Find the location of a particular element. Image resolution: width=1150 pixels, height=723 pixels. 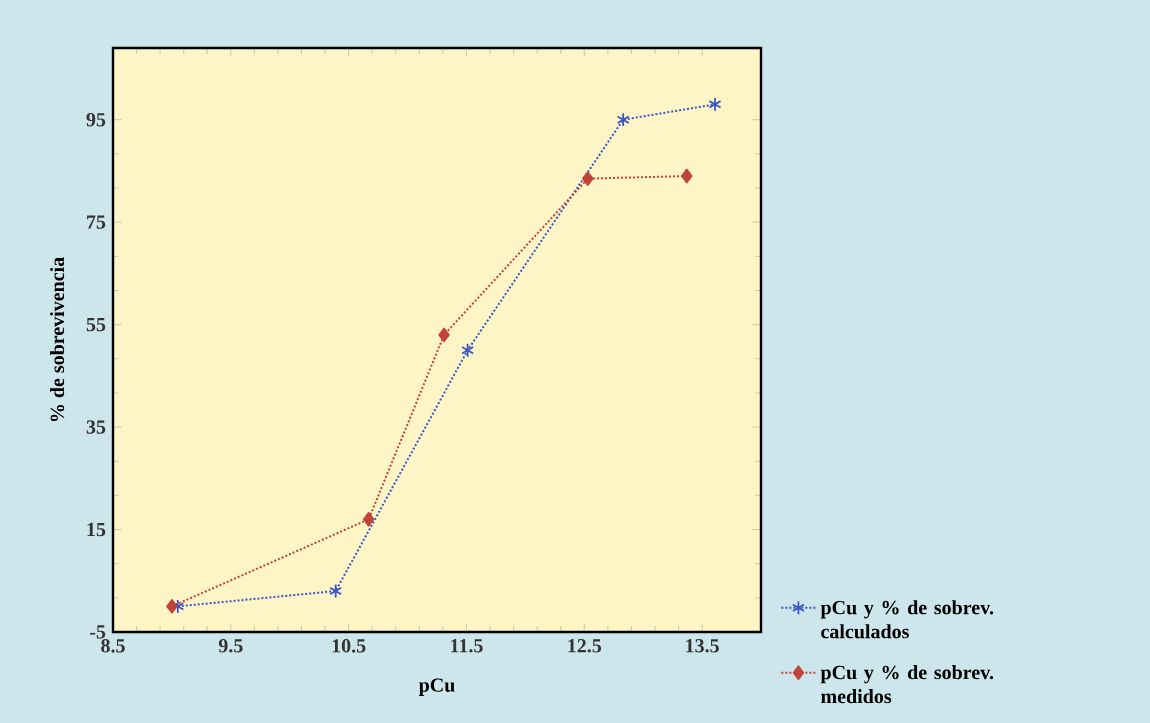

y-tick-label: 95 is located at coordinates (96, 120).